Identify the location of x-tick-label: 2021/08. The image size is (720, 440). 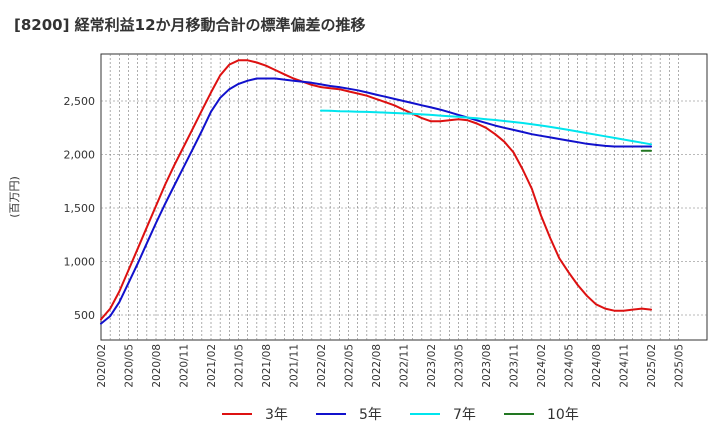
(267, 366).